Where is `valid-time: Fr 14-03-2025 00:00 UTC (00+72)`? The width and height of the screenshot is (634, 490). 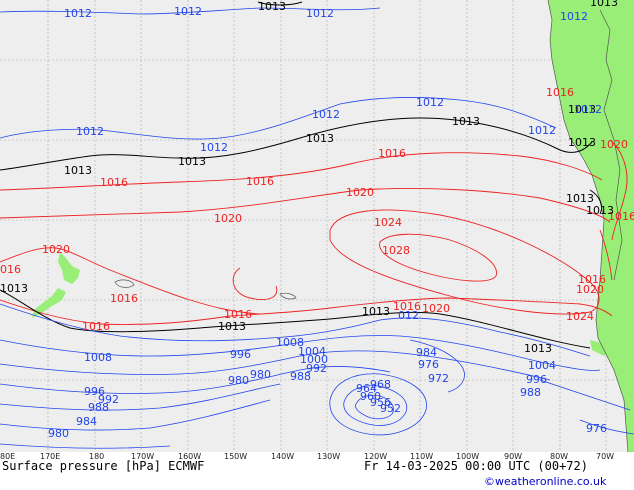
valid-time: Fr 14-03-2025 00:00 UTC (00+72) is located at coordinates (476, 466).